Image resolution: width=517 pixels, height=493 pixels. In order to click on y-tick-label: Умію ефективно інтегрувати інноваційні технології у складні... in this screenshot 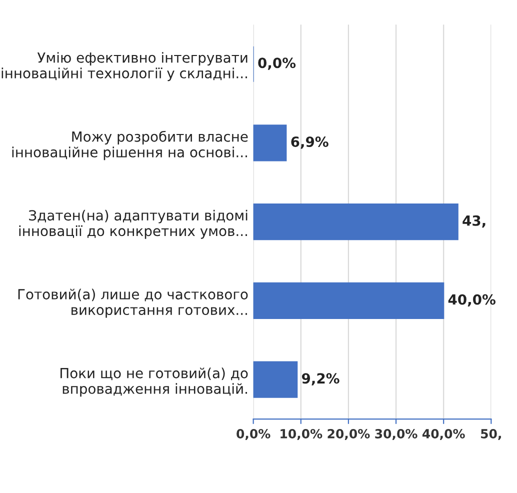, I will do `click(125, 67)`.